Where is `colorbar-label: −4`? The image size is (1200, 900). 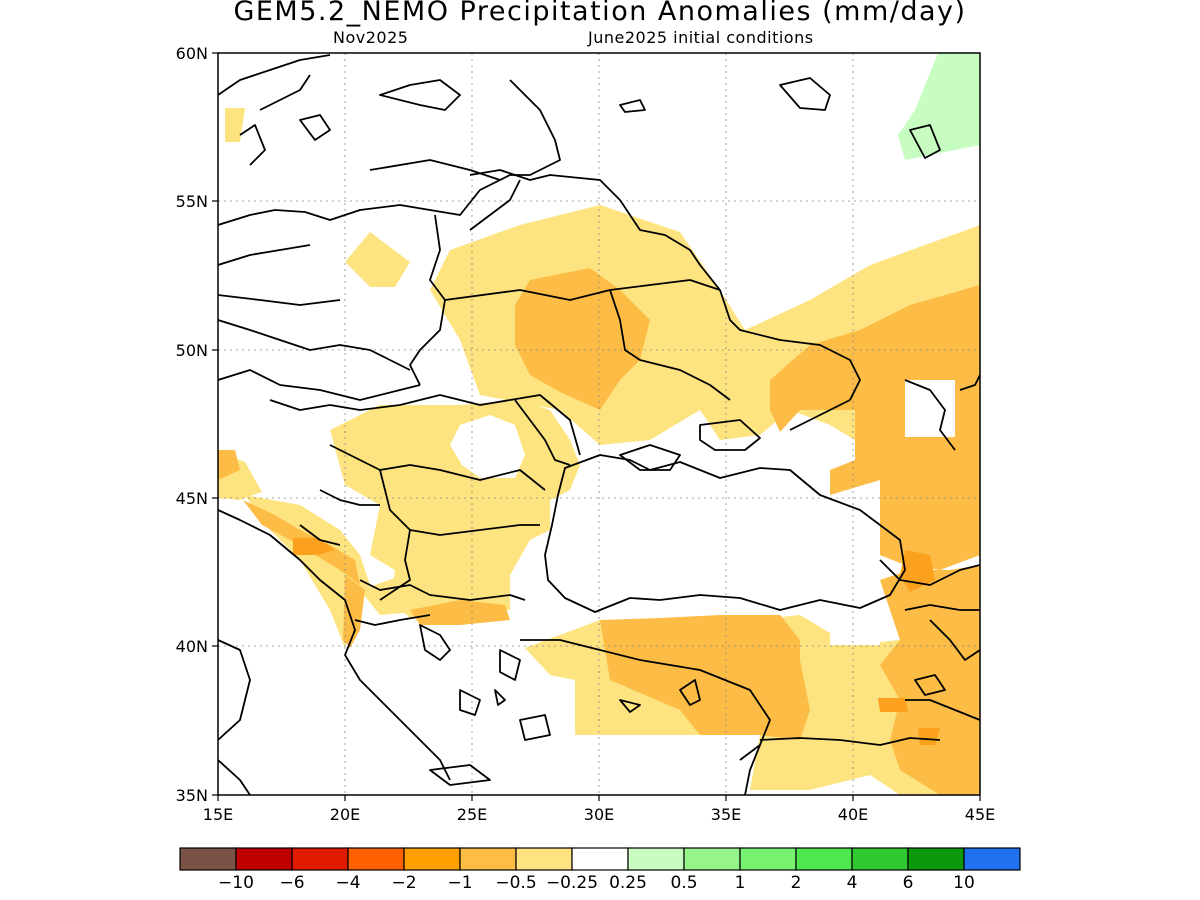 colorbar-label: −4 is located at coordinates (347, 883).